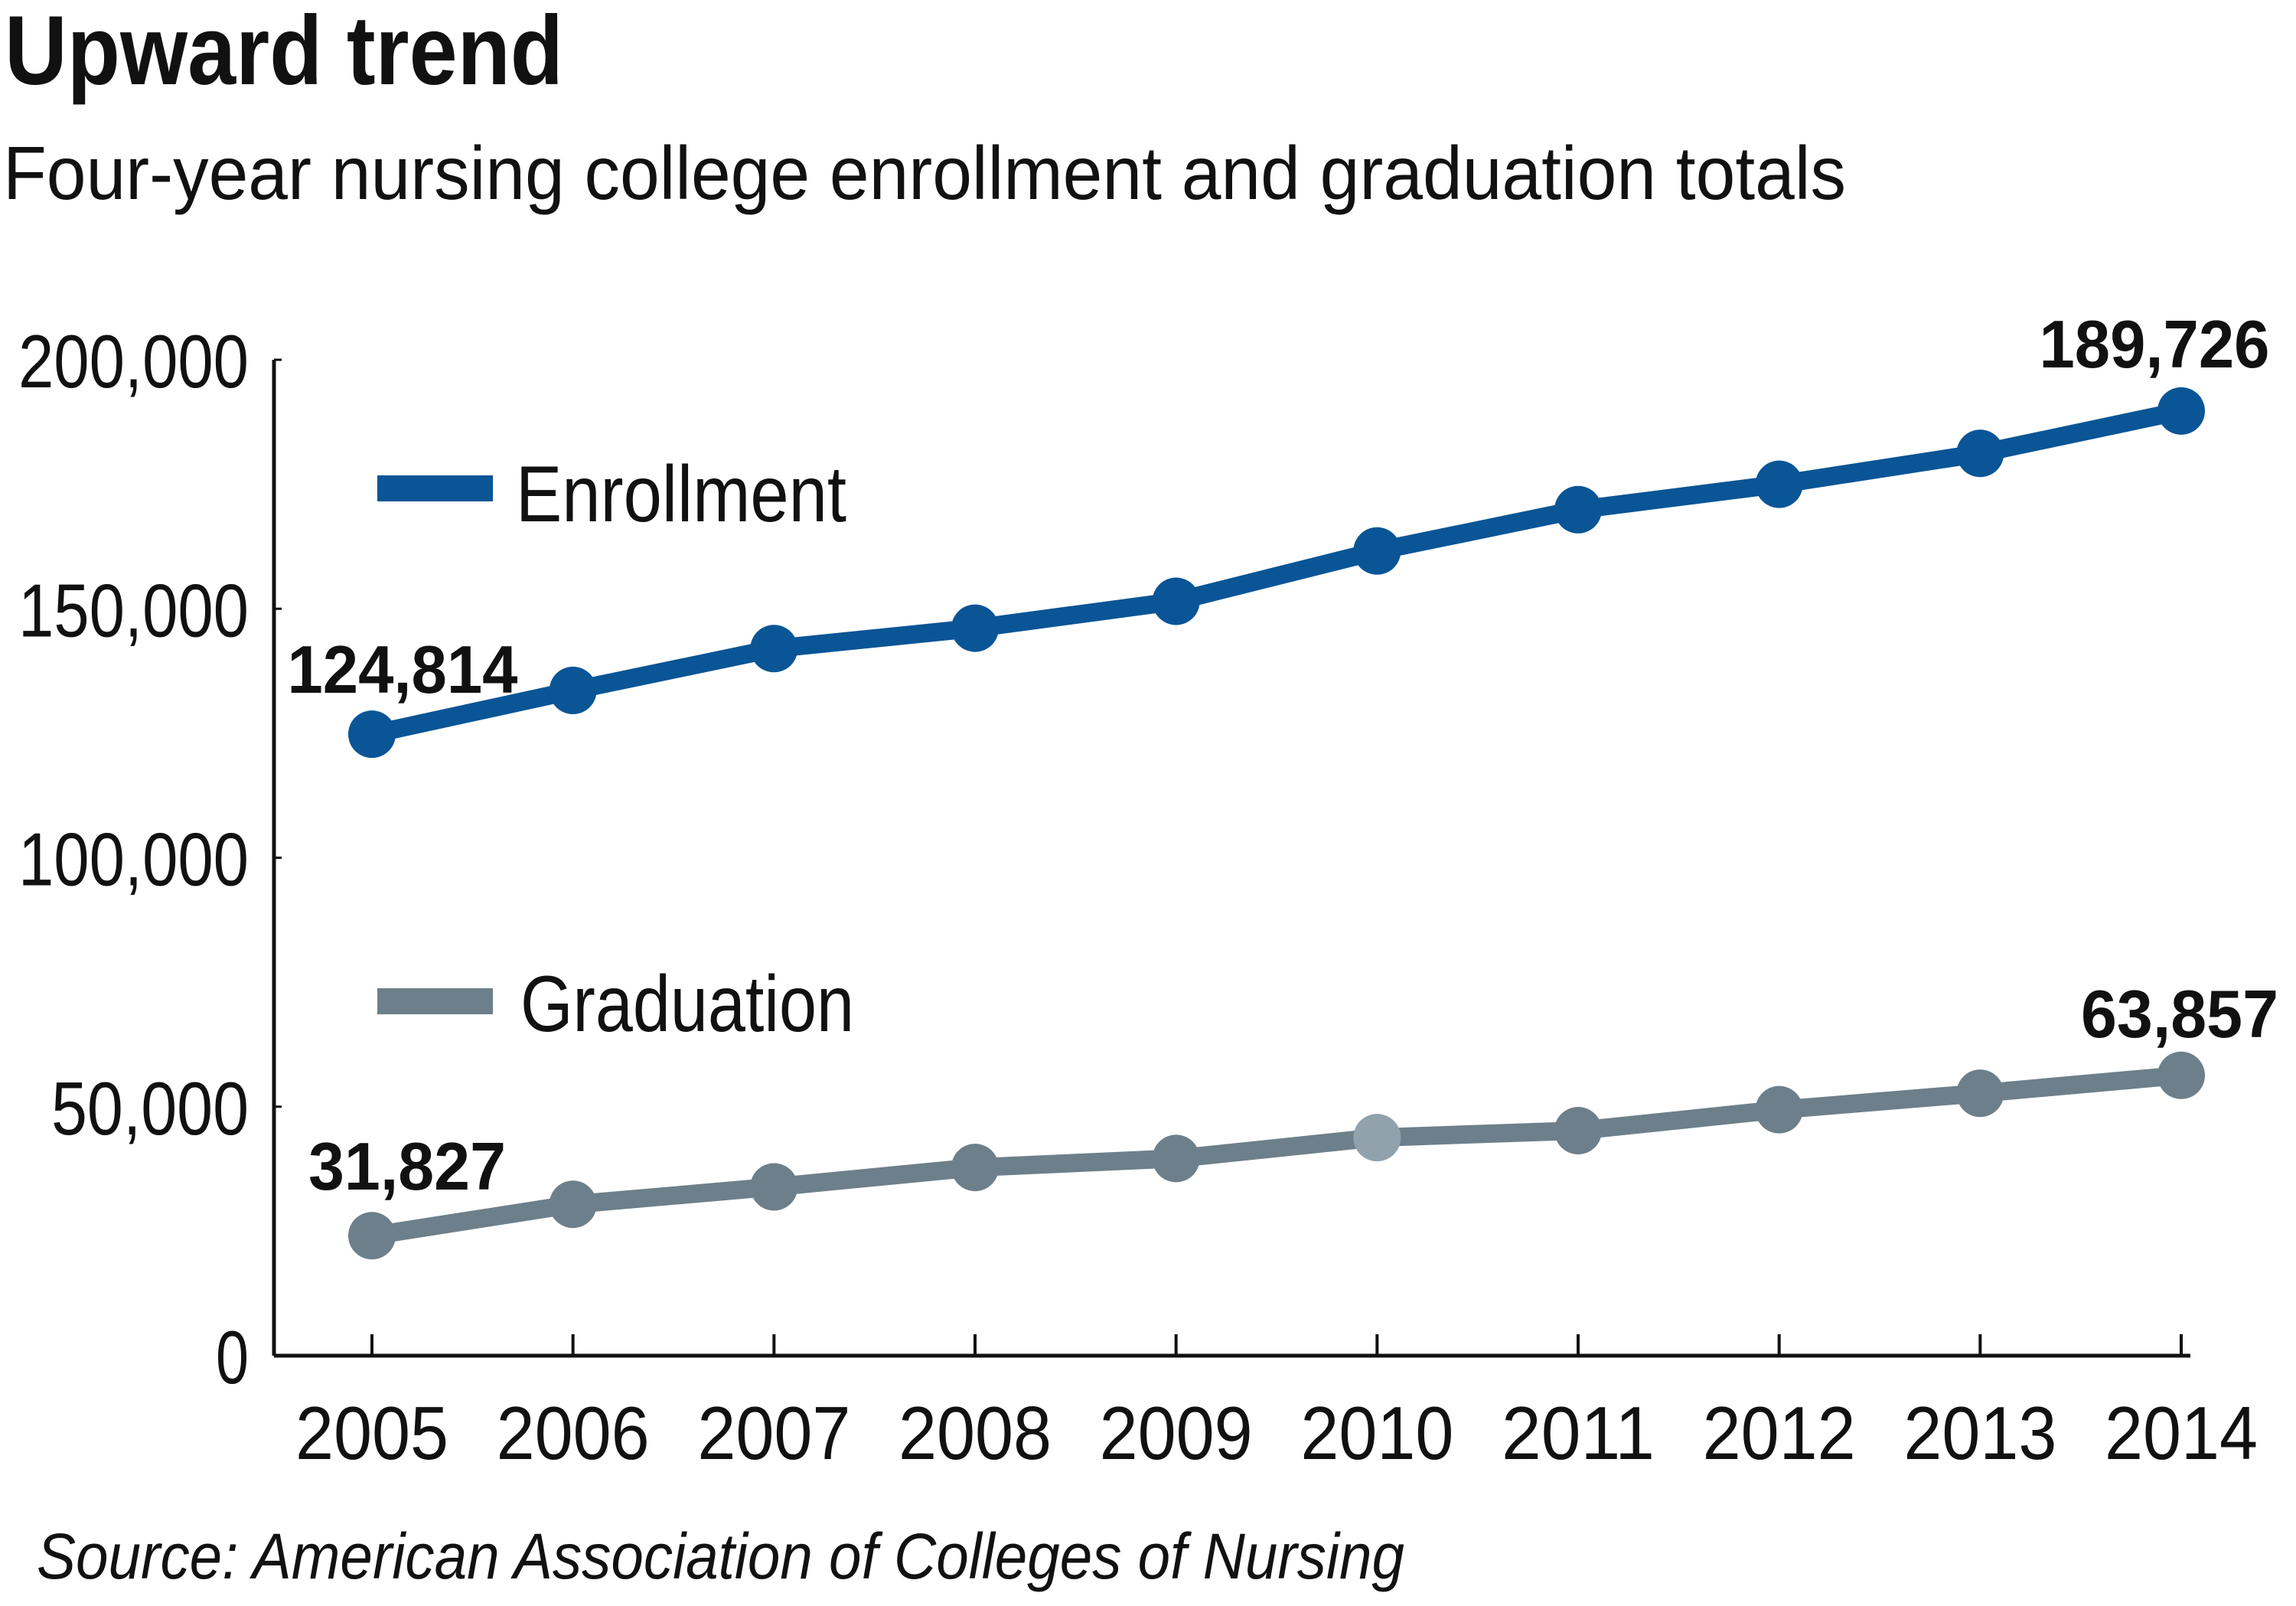 Image resolution: width=2296 pixels, height=1606 pixels. Describe the element at coordinates (773, 1433) in the screenshot. I see `x-tick-label: 2007` at that location.